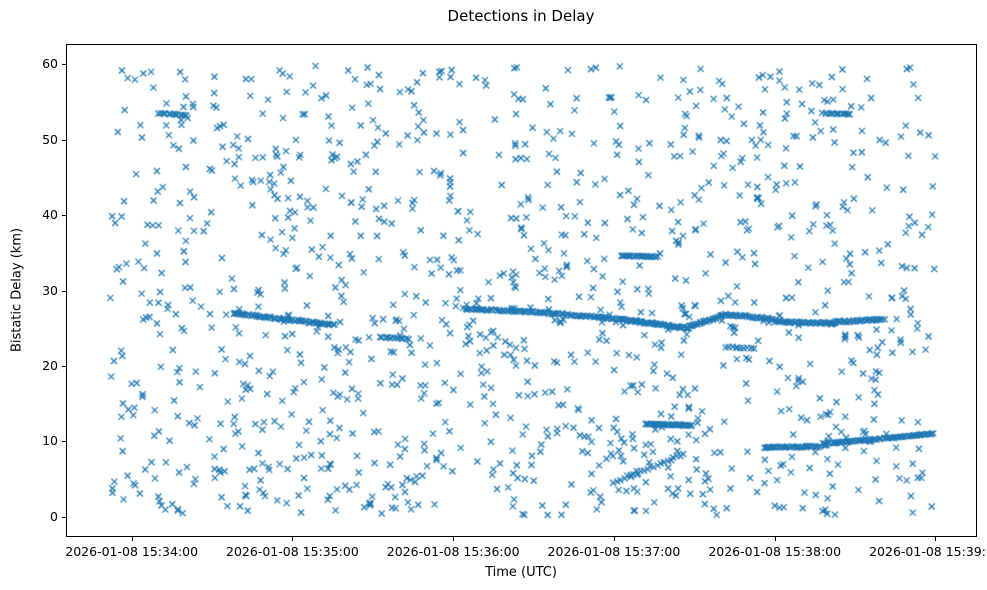 This screenshot has height=590, width=987. Describe the element at coordinates (17, 290) in the screenshot. I see `y-axis-label: Bistatic Delay (km)` at that location.